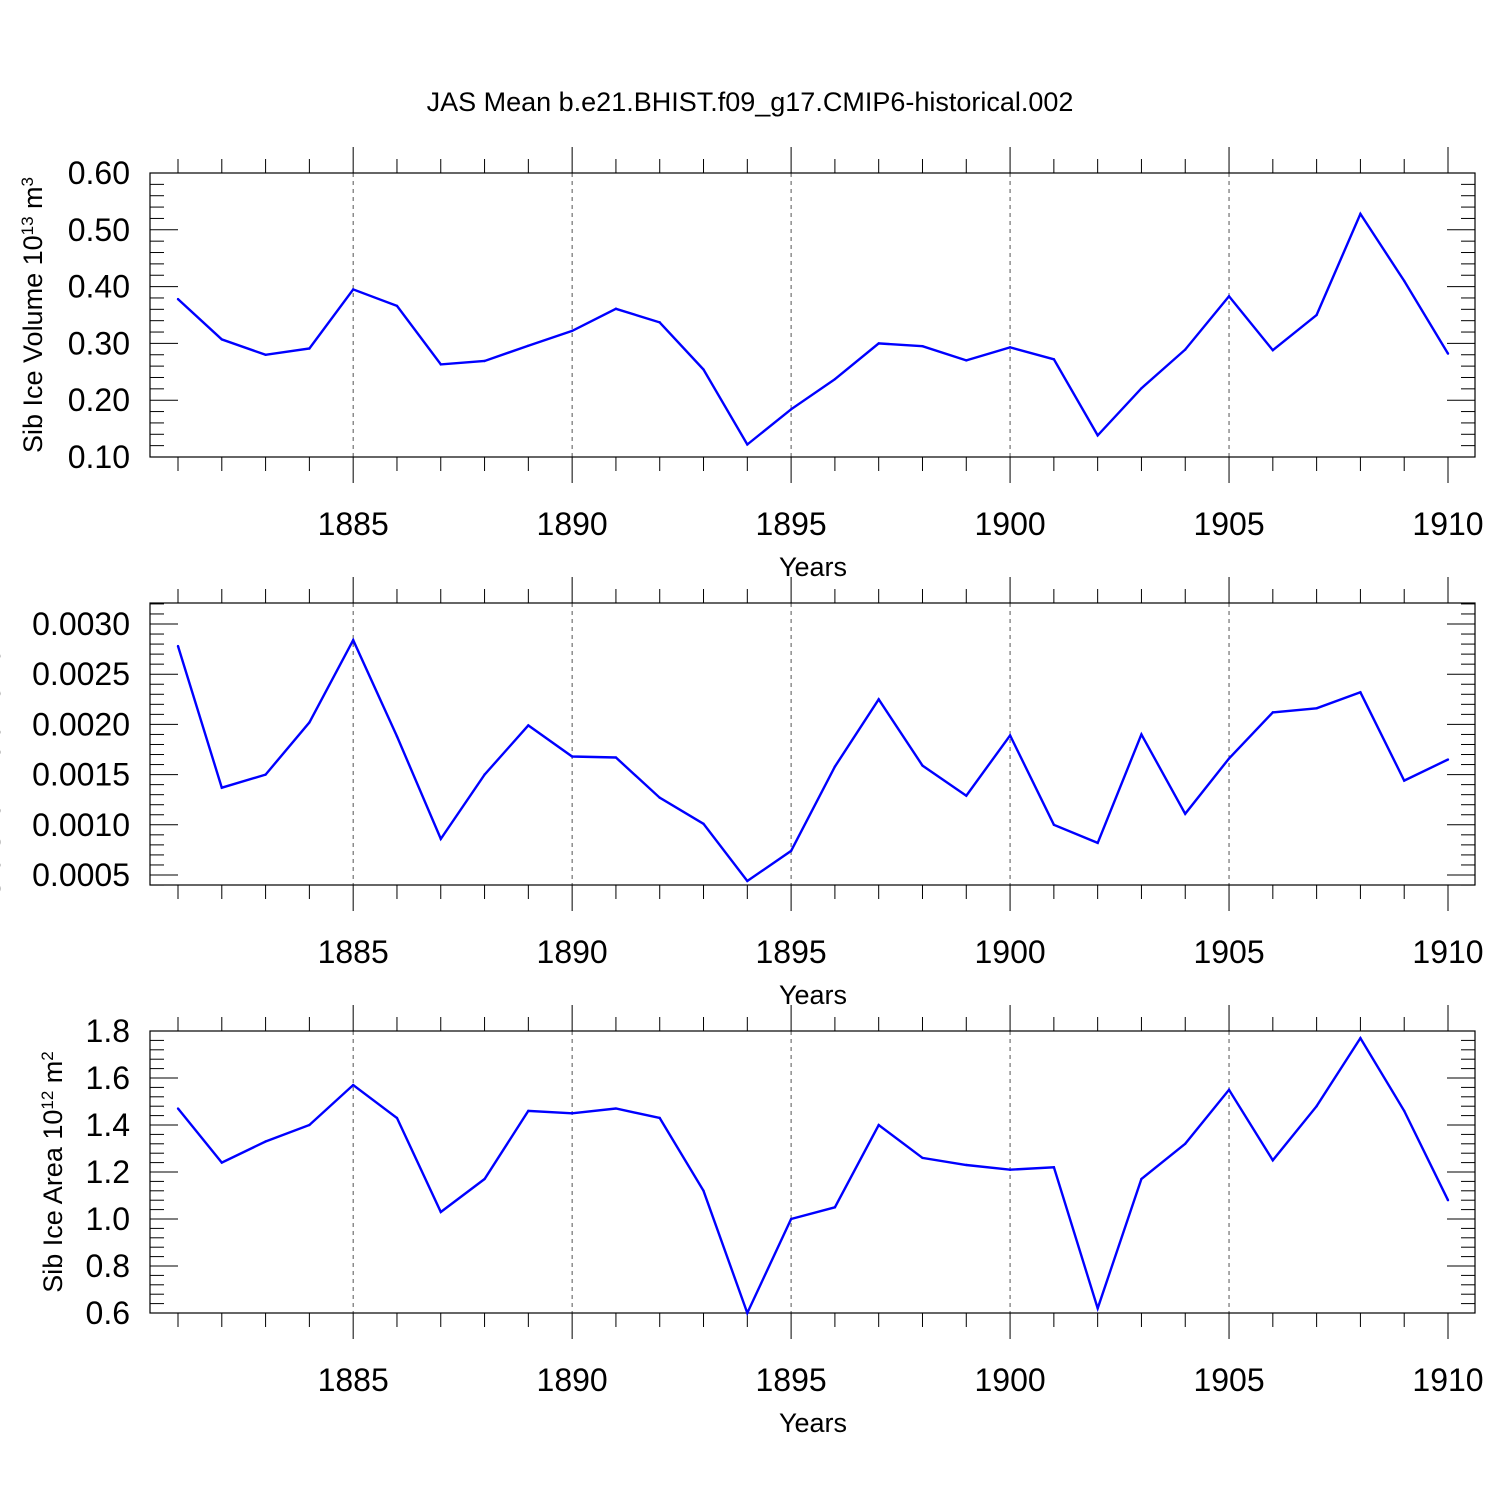 The width and height of the screenshot is (1500, 1500). I want to click on y-tick-label: 0.6, so click(108, 1313).